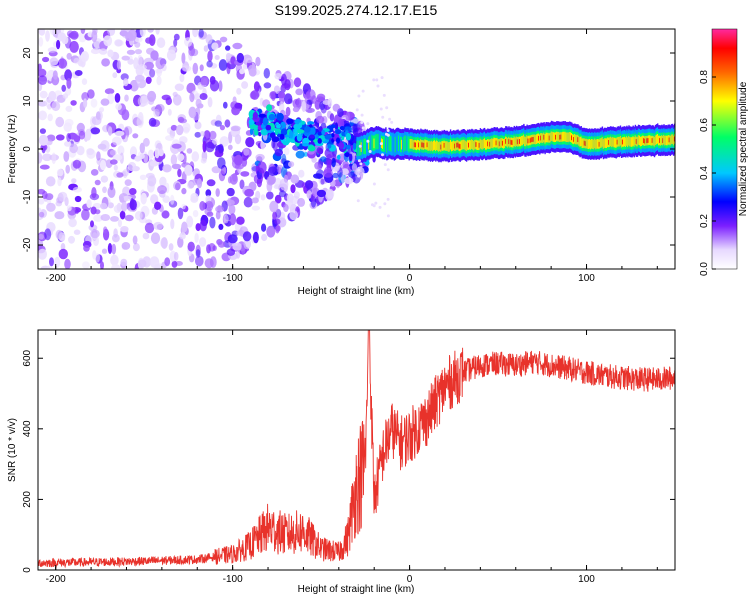  Describe the element at coordinates (586, 579) in the screenshot. I see `x-tick-label: 100` at that location.